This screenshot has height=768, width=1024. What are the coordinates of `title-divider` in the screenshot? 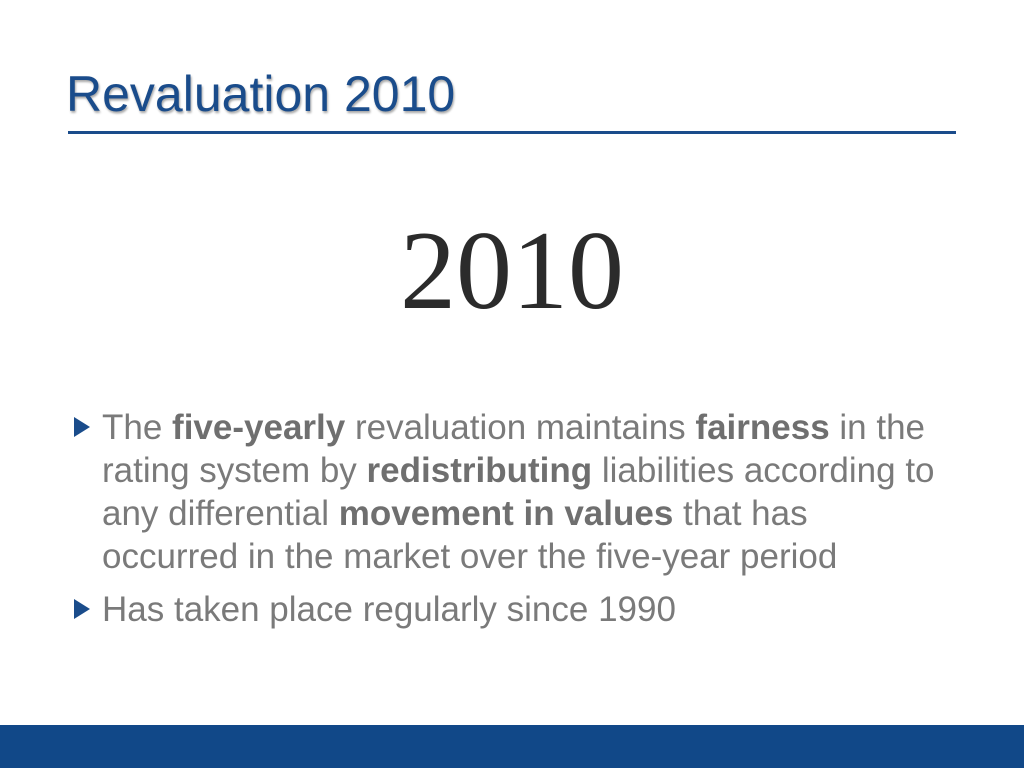 It's located at (512, 132).